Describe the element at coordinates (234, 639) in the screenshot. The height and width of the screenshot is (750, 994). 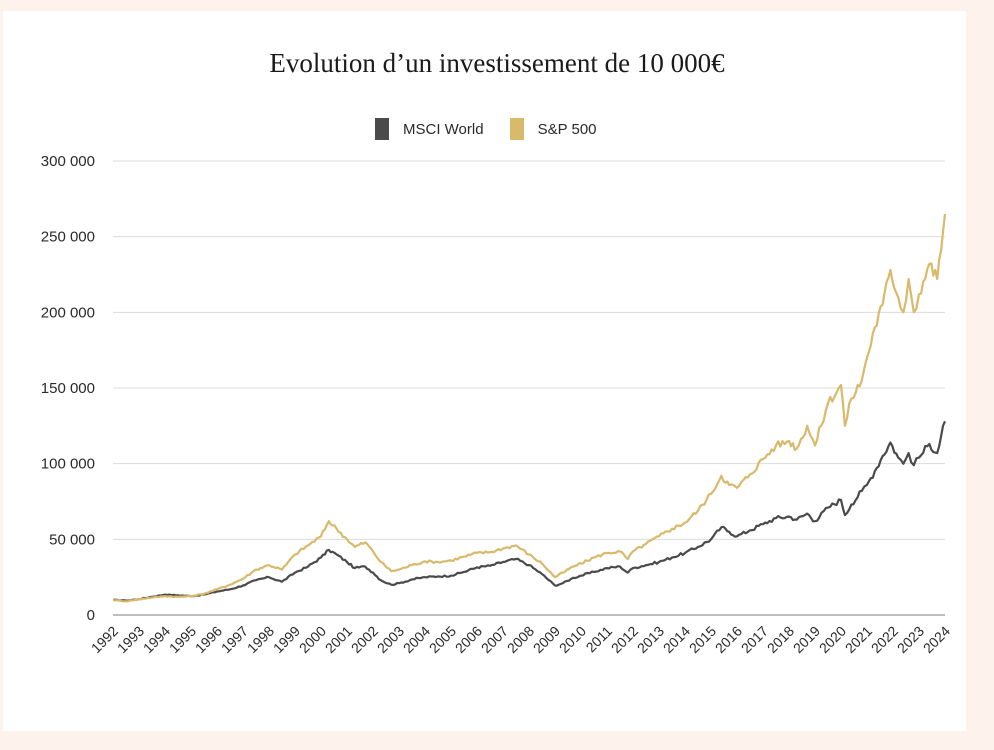
I see `x-tick-label: 1997` at that location.